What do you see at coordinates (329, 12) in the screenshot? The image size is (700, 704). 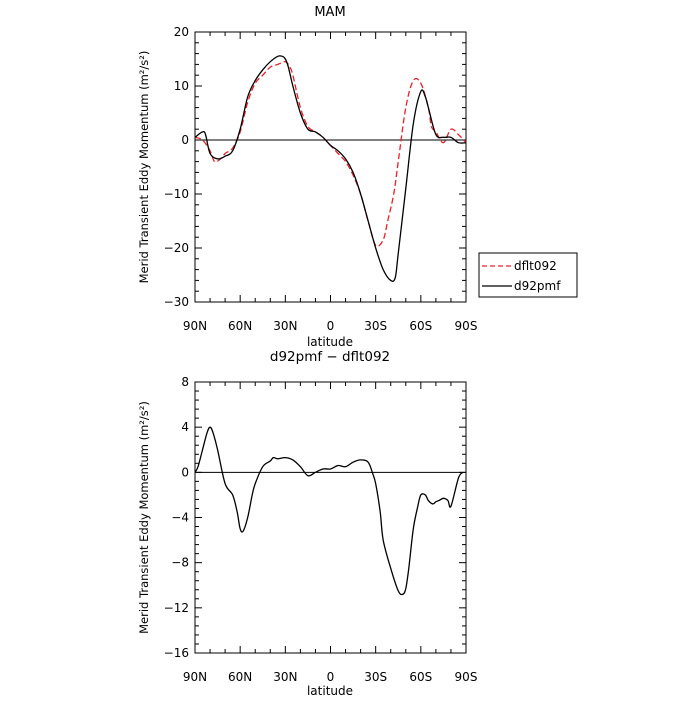 I see `chart-title: MAM` at bounding box center [329, 12].